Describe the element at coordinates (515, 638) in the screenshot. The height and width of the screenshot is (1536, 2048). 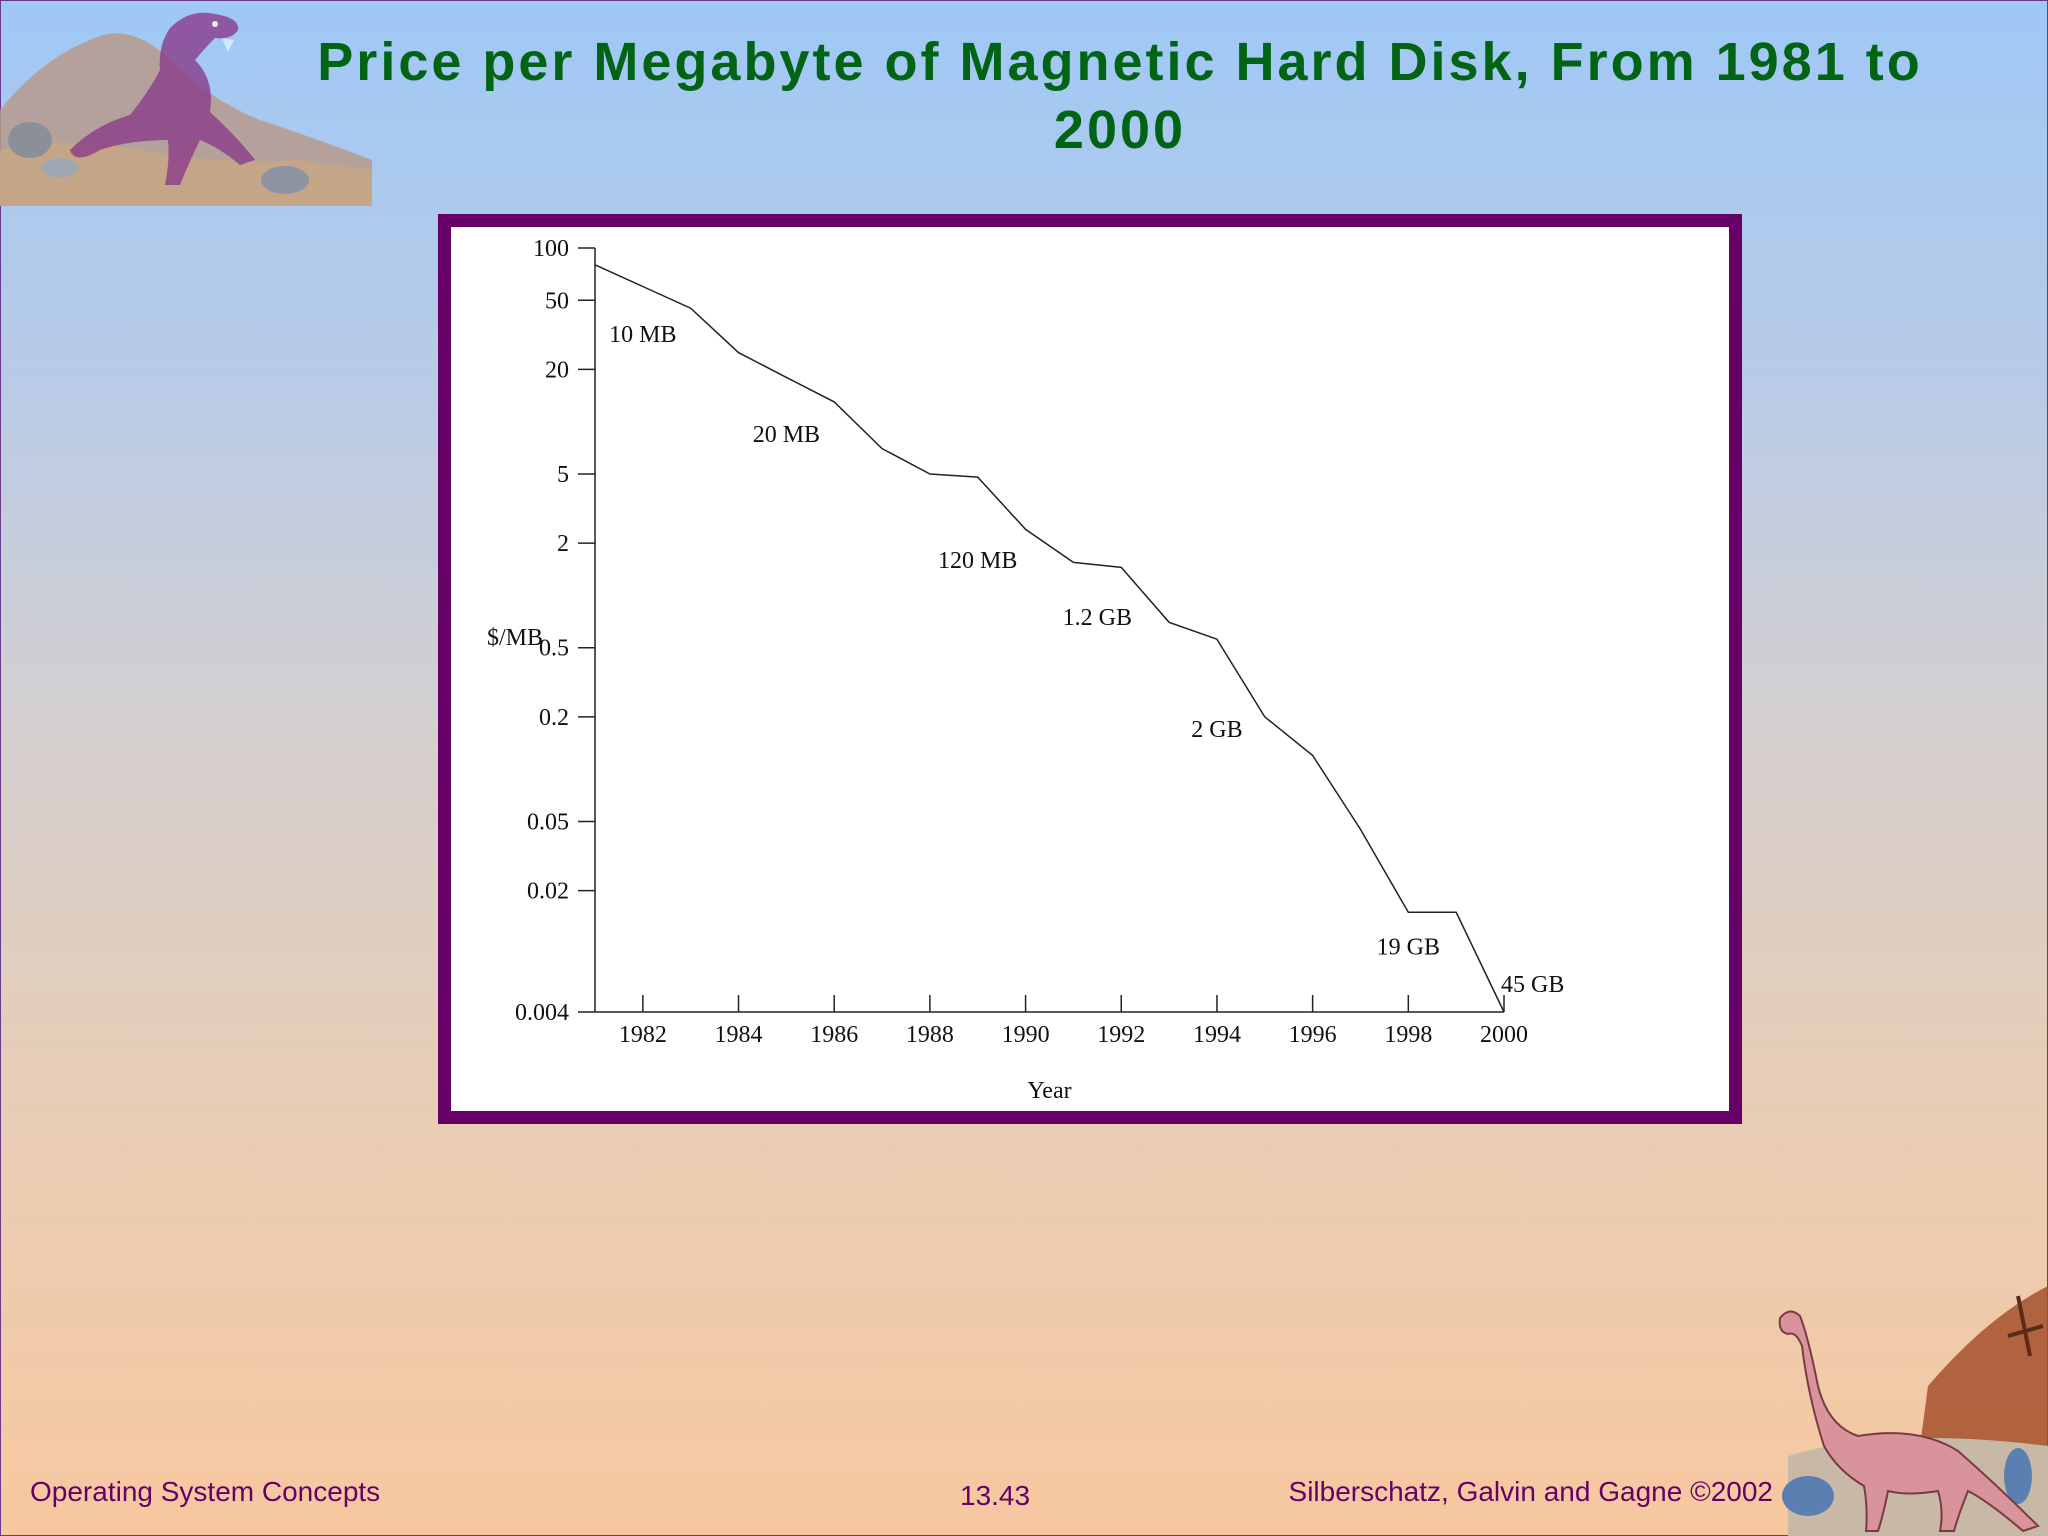
I see `y-axis-label: $/MB` at that location.